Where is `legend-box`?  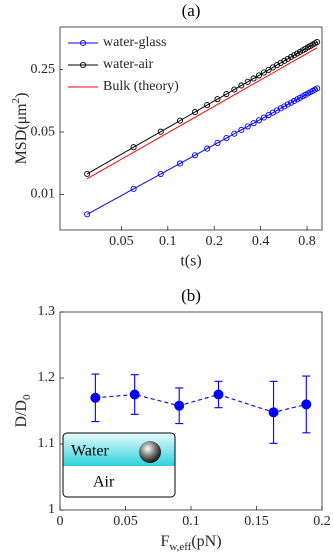
legend-box is located at coordinates (133, 66).